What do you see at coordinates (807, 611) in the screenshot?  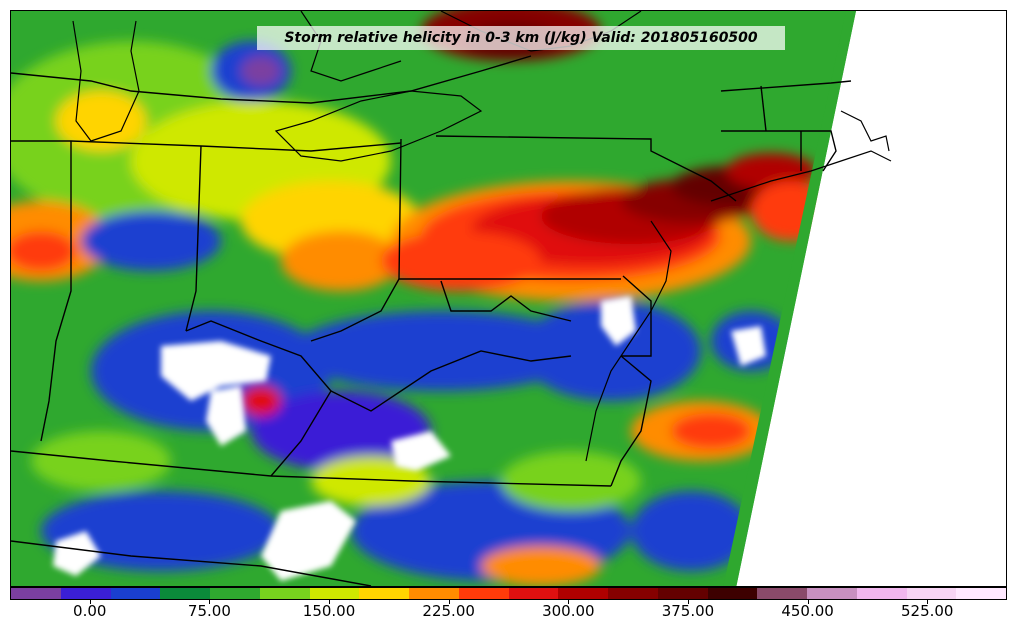 I see `colorbar-tick-label: 450.00` at bounding box center [807, 611].